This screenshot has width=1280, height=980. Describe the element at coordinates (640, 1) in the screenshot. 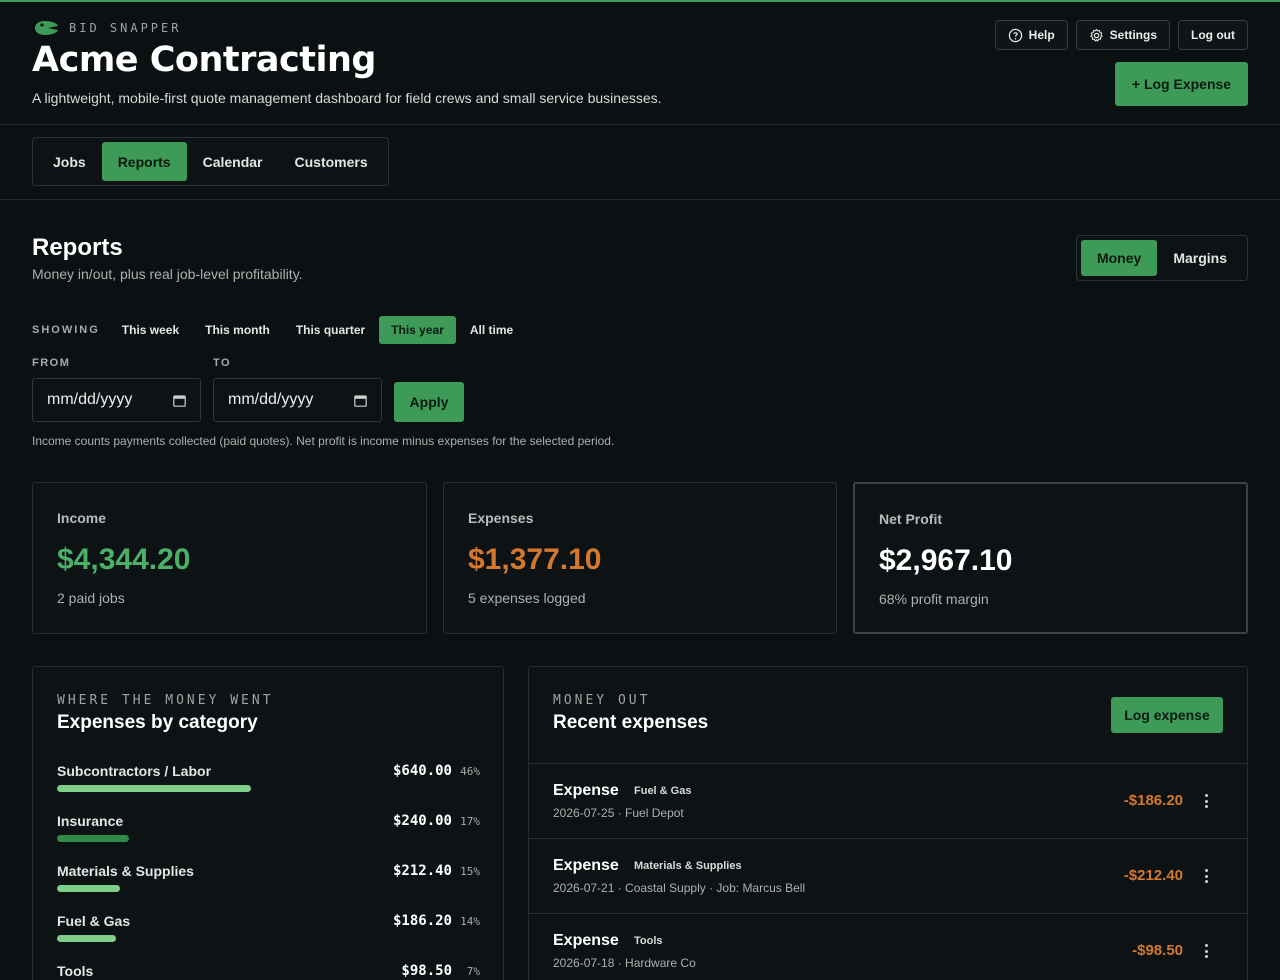

I see `top-accent-bar` at that location.